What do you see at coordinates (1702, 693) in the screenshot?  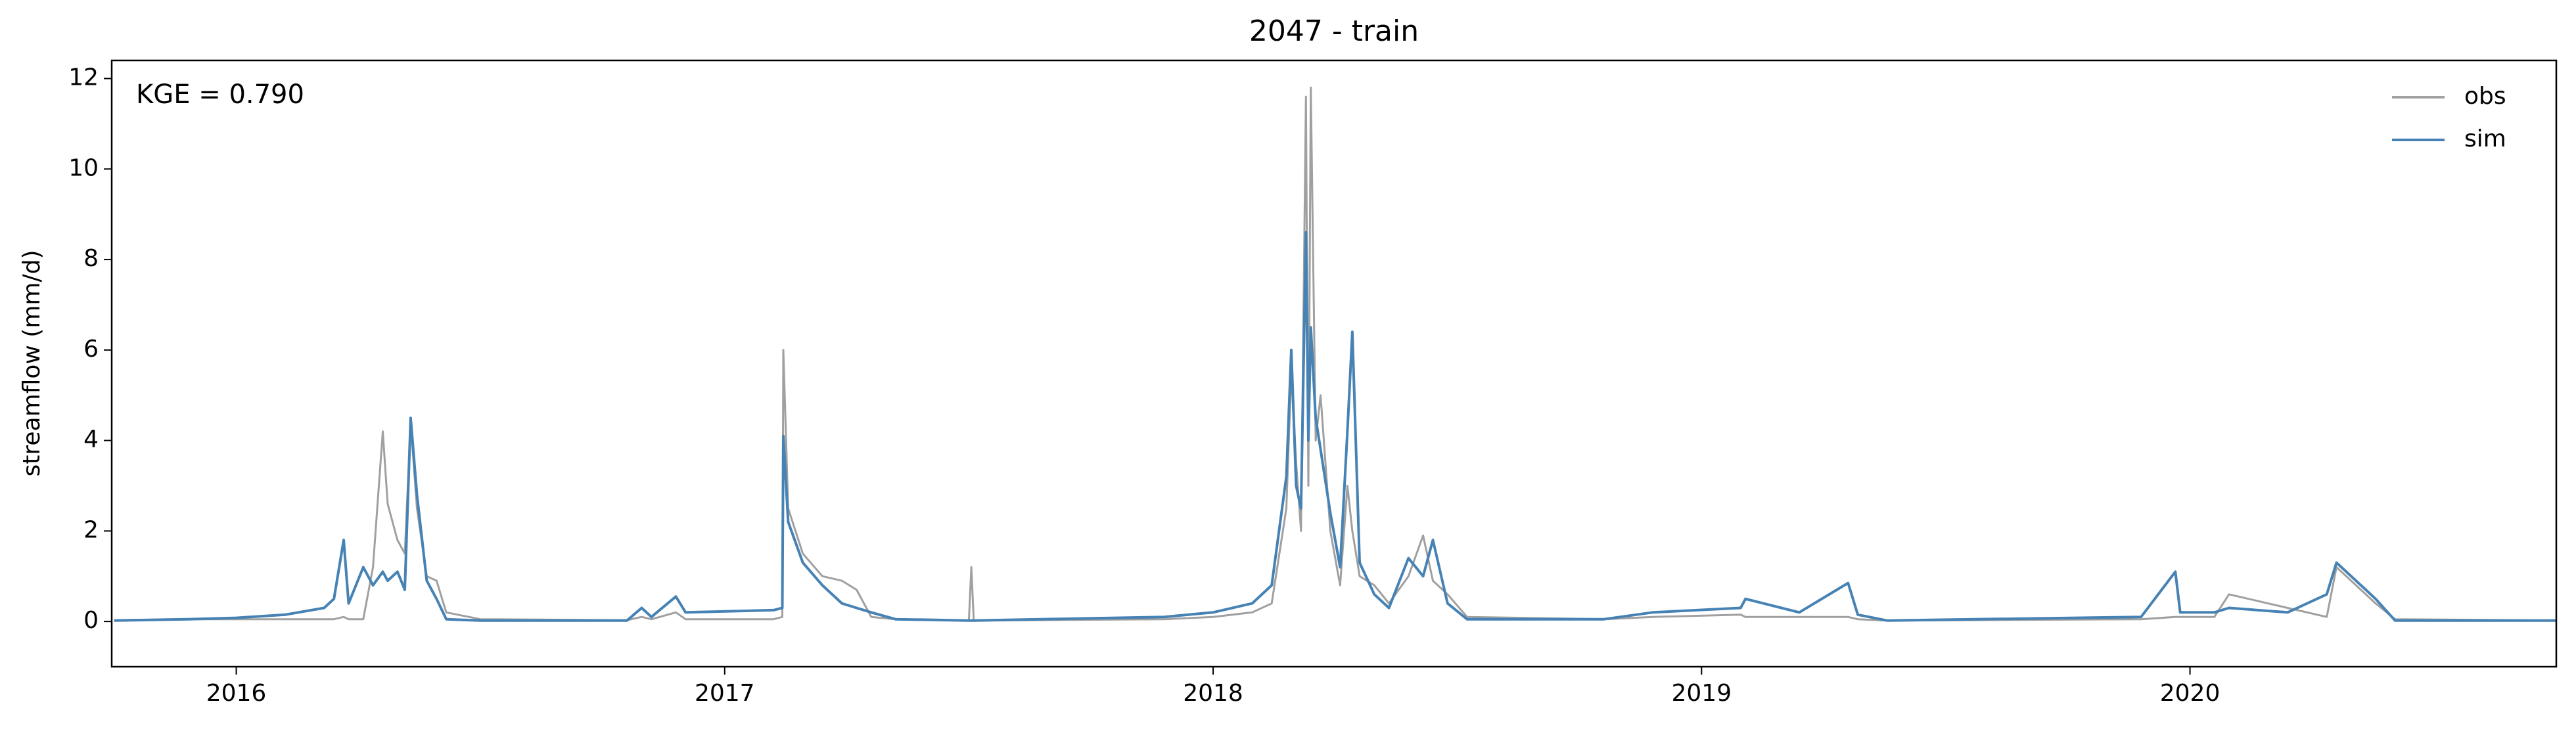 I see `x-tick-label: 2019` at bounding box center [1702, 693].